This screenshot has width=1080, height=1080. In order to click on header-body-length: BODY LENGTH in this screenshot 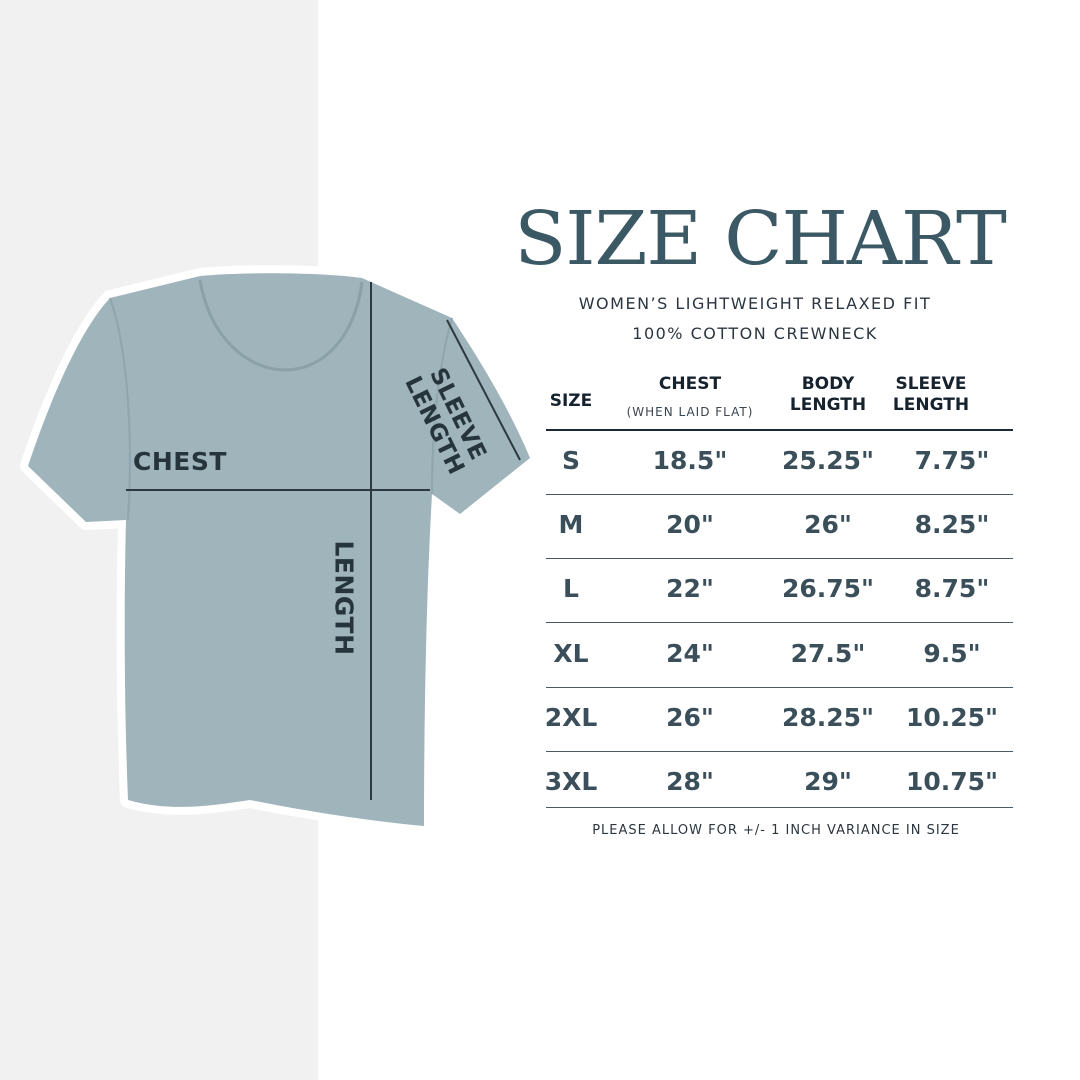, I will do `click(828, 394)`.